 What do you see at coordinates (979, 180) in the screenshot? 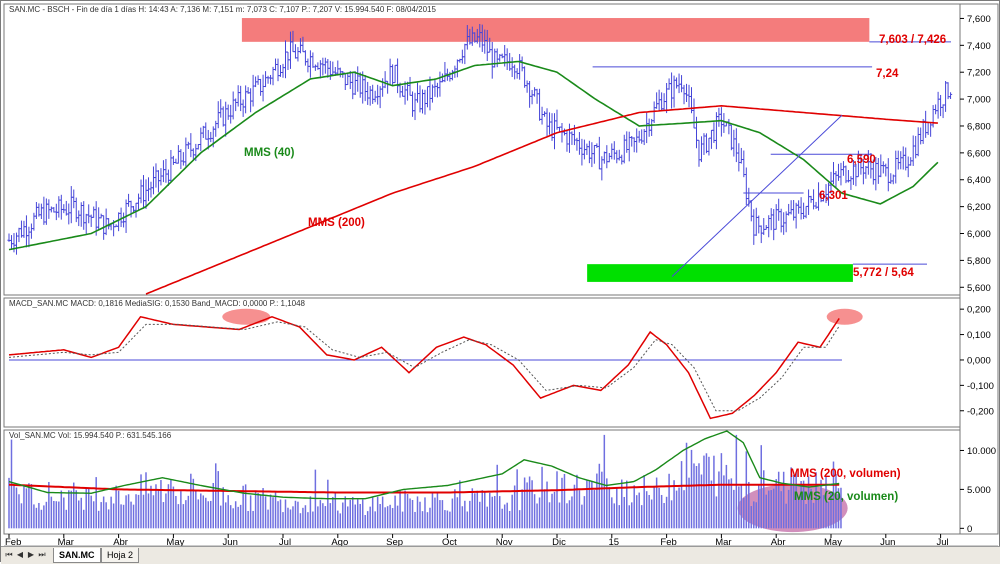
I see `price-y-tick-label: 6,400` at bounding box center [979, 180].